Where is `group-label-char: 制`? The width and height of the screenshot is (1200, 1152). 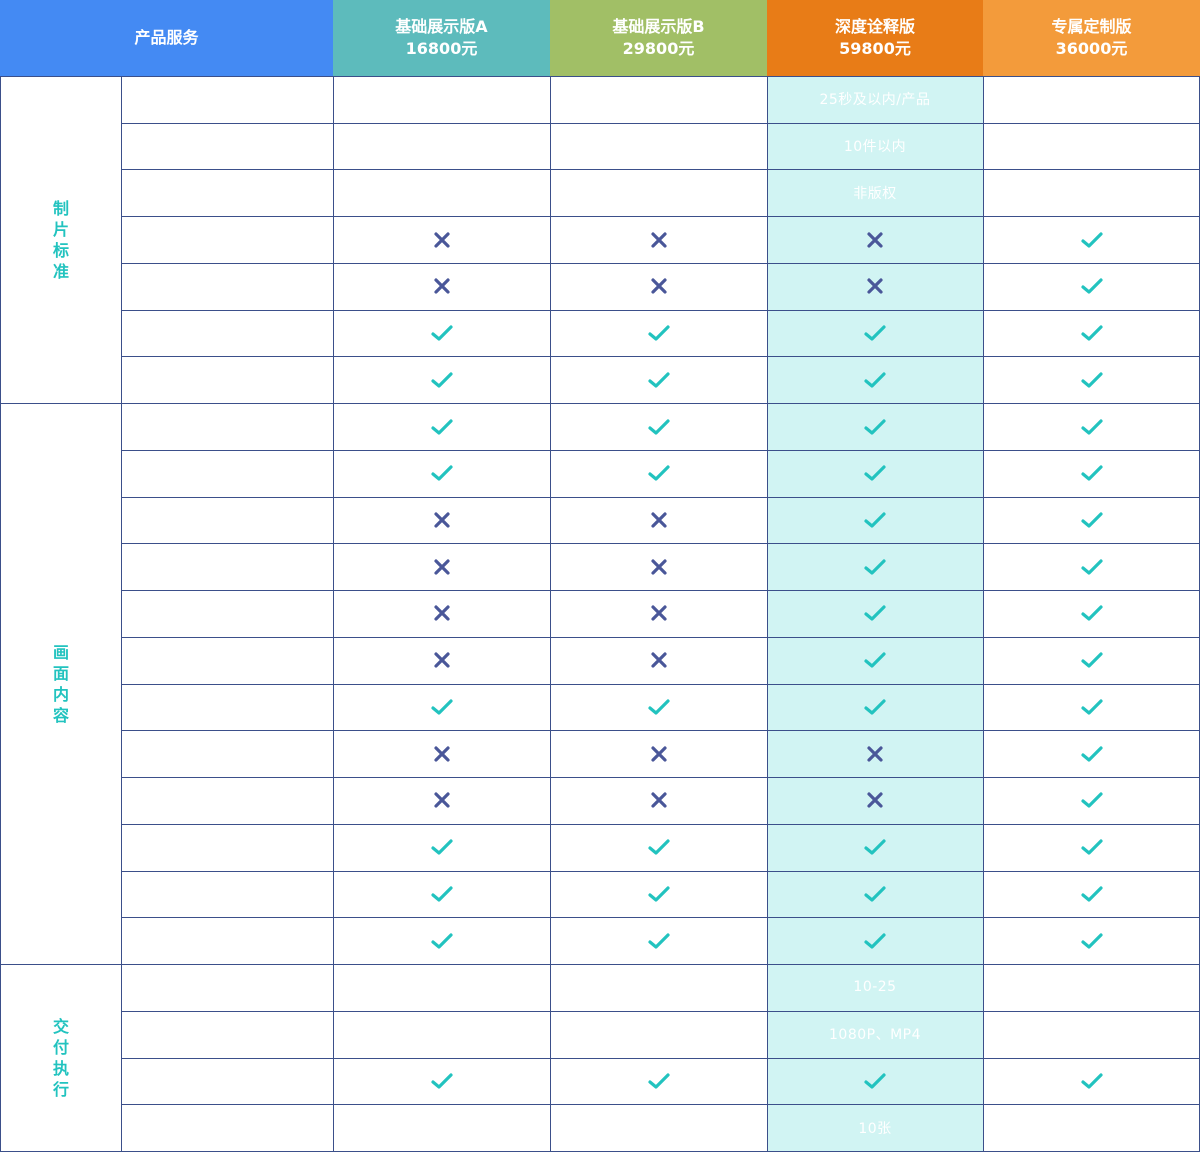 group-label-char: 制 is located at coordinates (60, 208).